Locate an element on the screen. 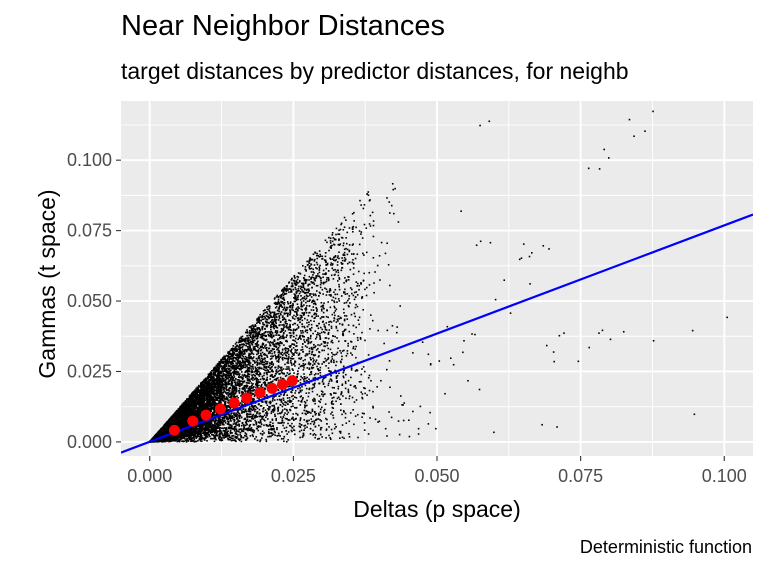  scatter-point-1981 is located at coordinates (237, 371).